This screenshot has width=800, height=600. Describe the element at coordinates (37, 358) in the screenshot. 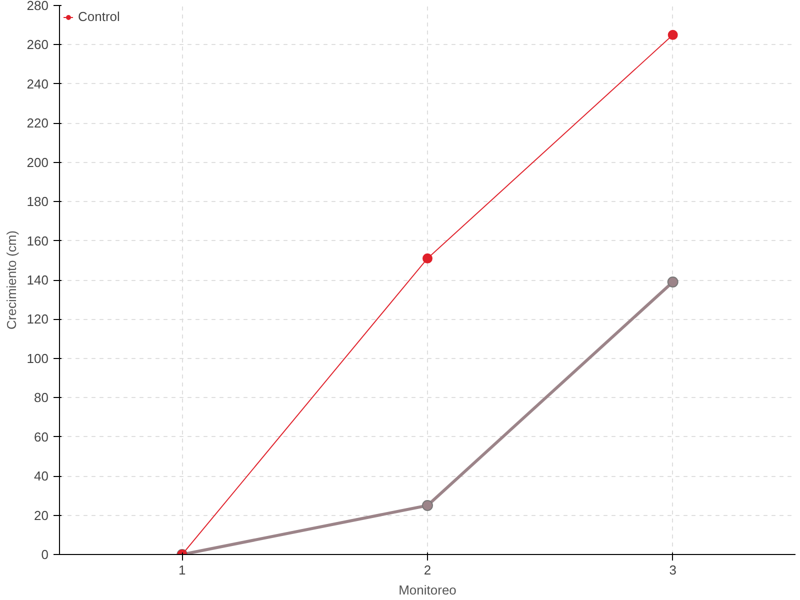

I see `y-tick-label: 100` at that location.